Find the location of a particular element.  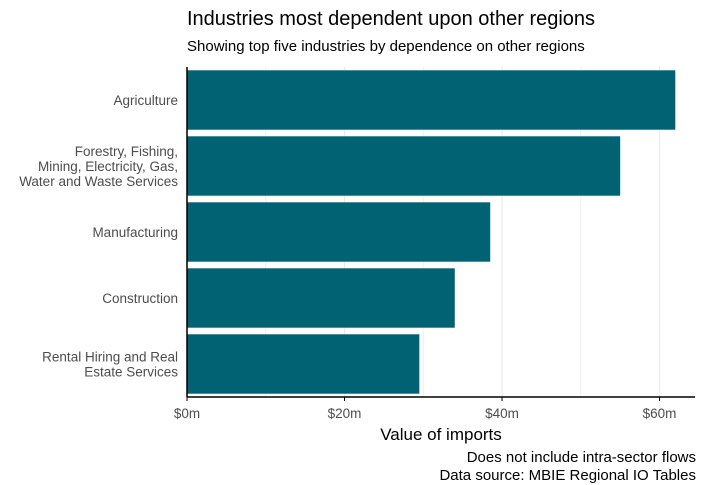

x-tick-label: $20m is located at coordinates (345, 413).